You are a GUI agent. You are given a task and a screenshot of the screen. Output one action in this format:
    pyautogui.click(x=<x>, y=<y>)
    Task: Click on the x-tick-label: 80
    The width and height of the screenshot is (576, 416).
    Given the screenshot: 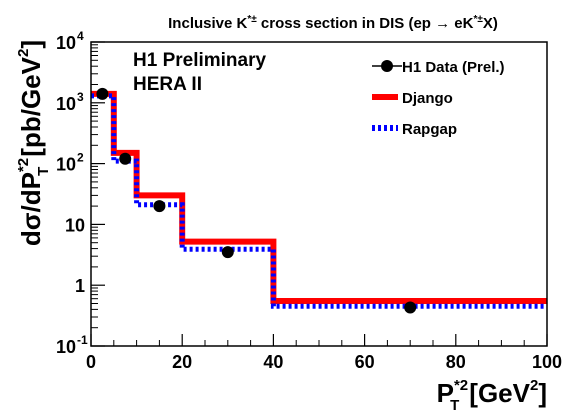 What is the action you would take?
    pyautogui.click(x=456, y=362)
    